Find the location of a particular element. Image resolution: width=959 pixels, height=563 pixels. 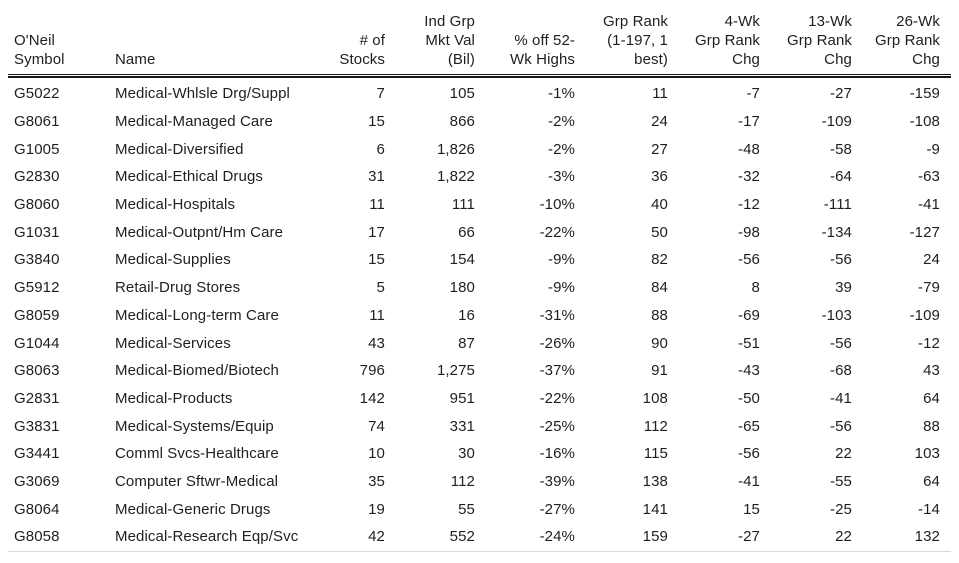

cell-chg_13wk: -25 is located at coordinates (841, 509).